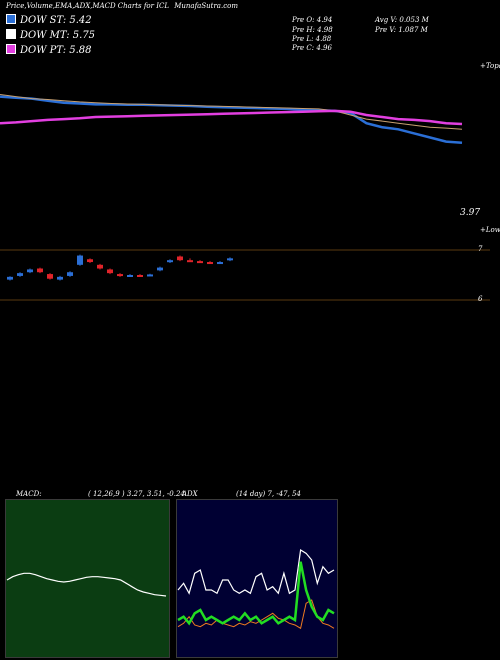 This screenshot has width=500, height=660. Describe the element at coordinates (136, 494) in the screenshot. I see `macd-params: ( 12,26,9 ) 3.27, 3.51, -0.24` at that location.